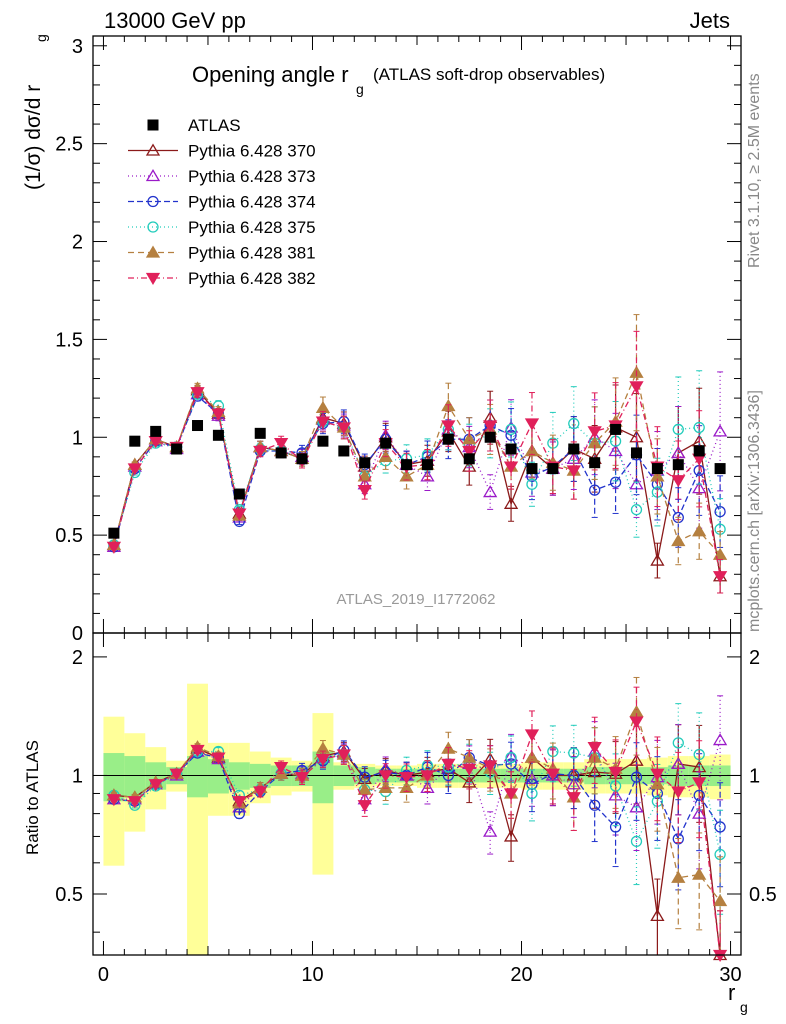  Describe the element at coordinates (77, 634) in the screenshot. I see `y-tick-label: 0` at that location.